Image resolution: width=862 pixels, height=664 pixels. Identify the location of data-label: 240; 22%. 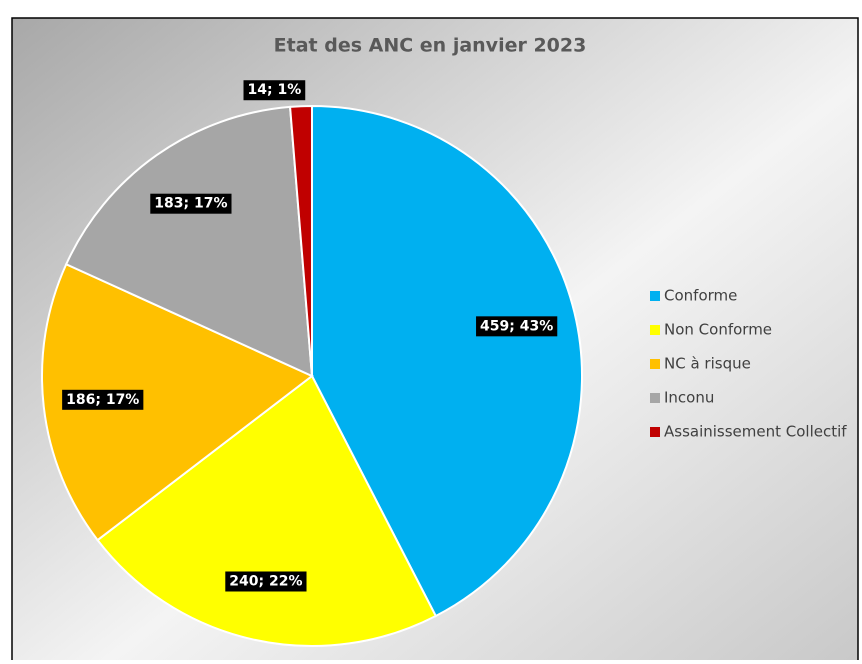
(265, 581).